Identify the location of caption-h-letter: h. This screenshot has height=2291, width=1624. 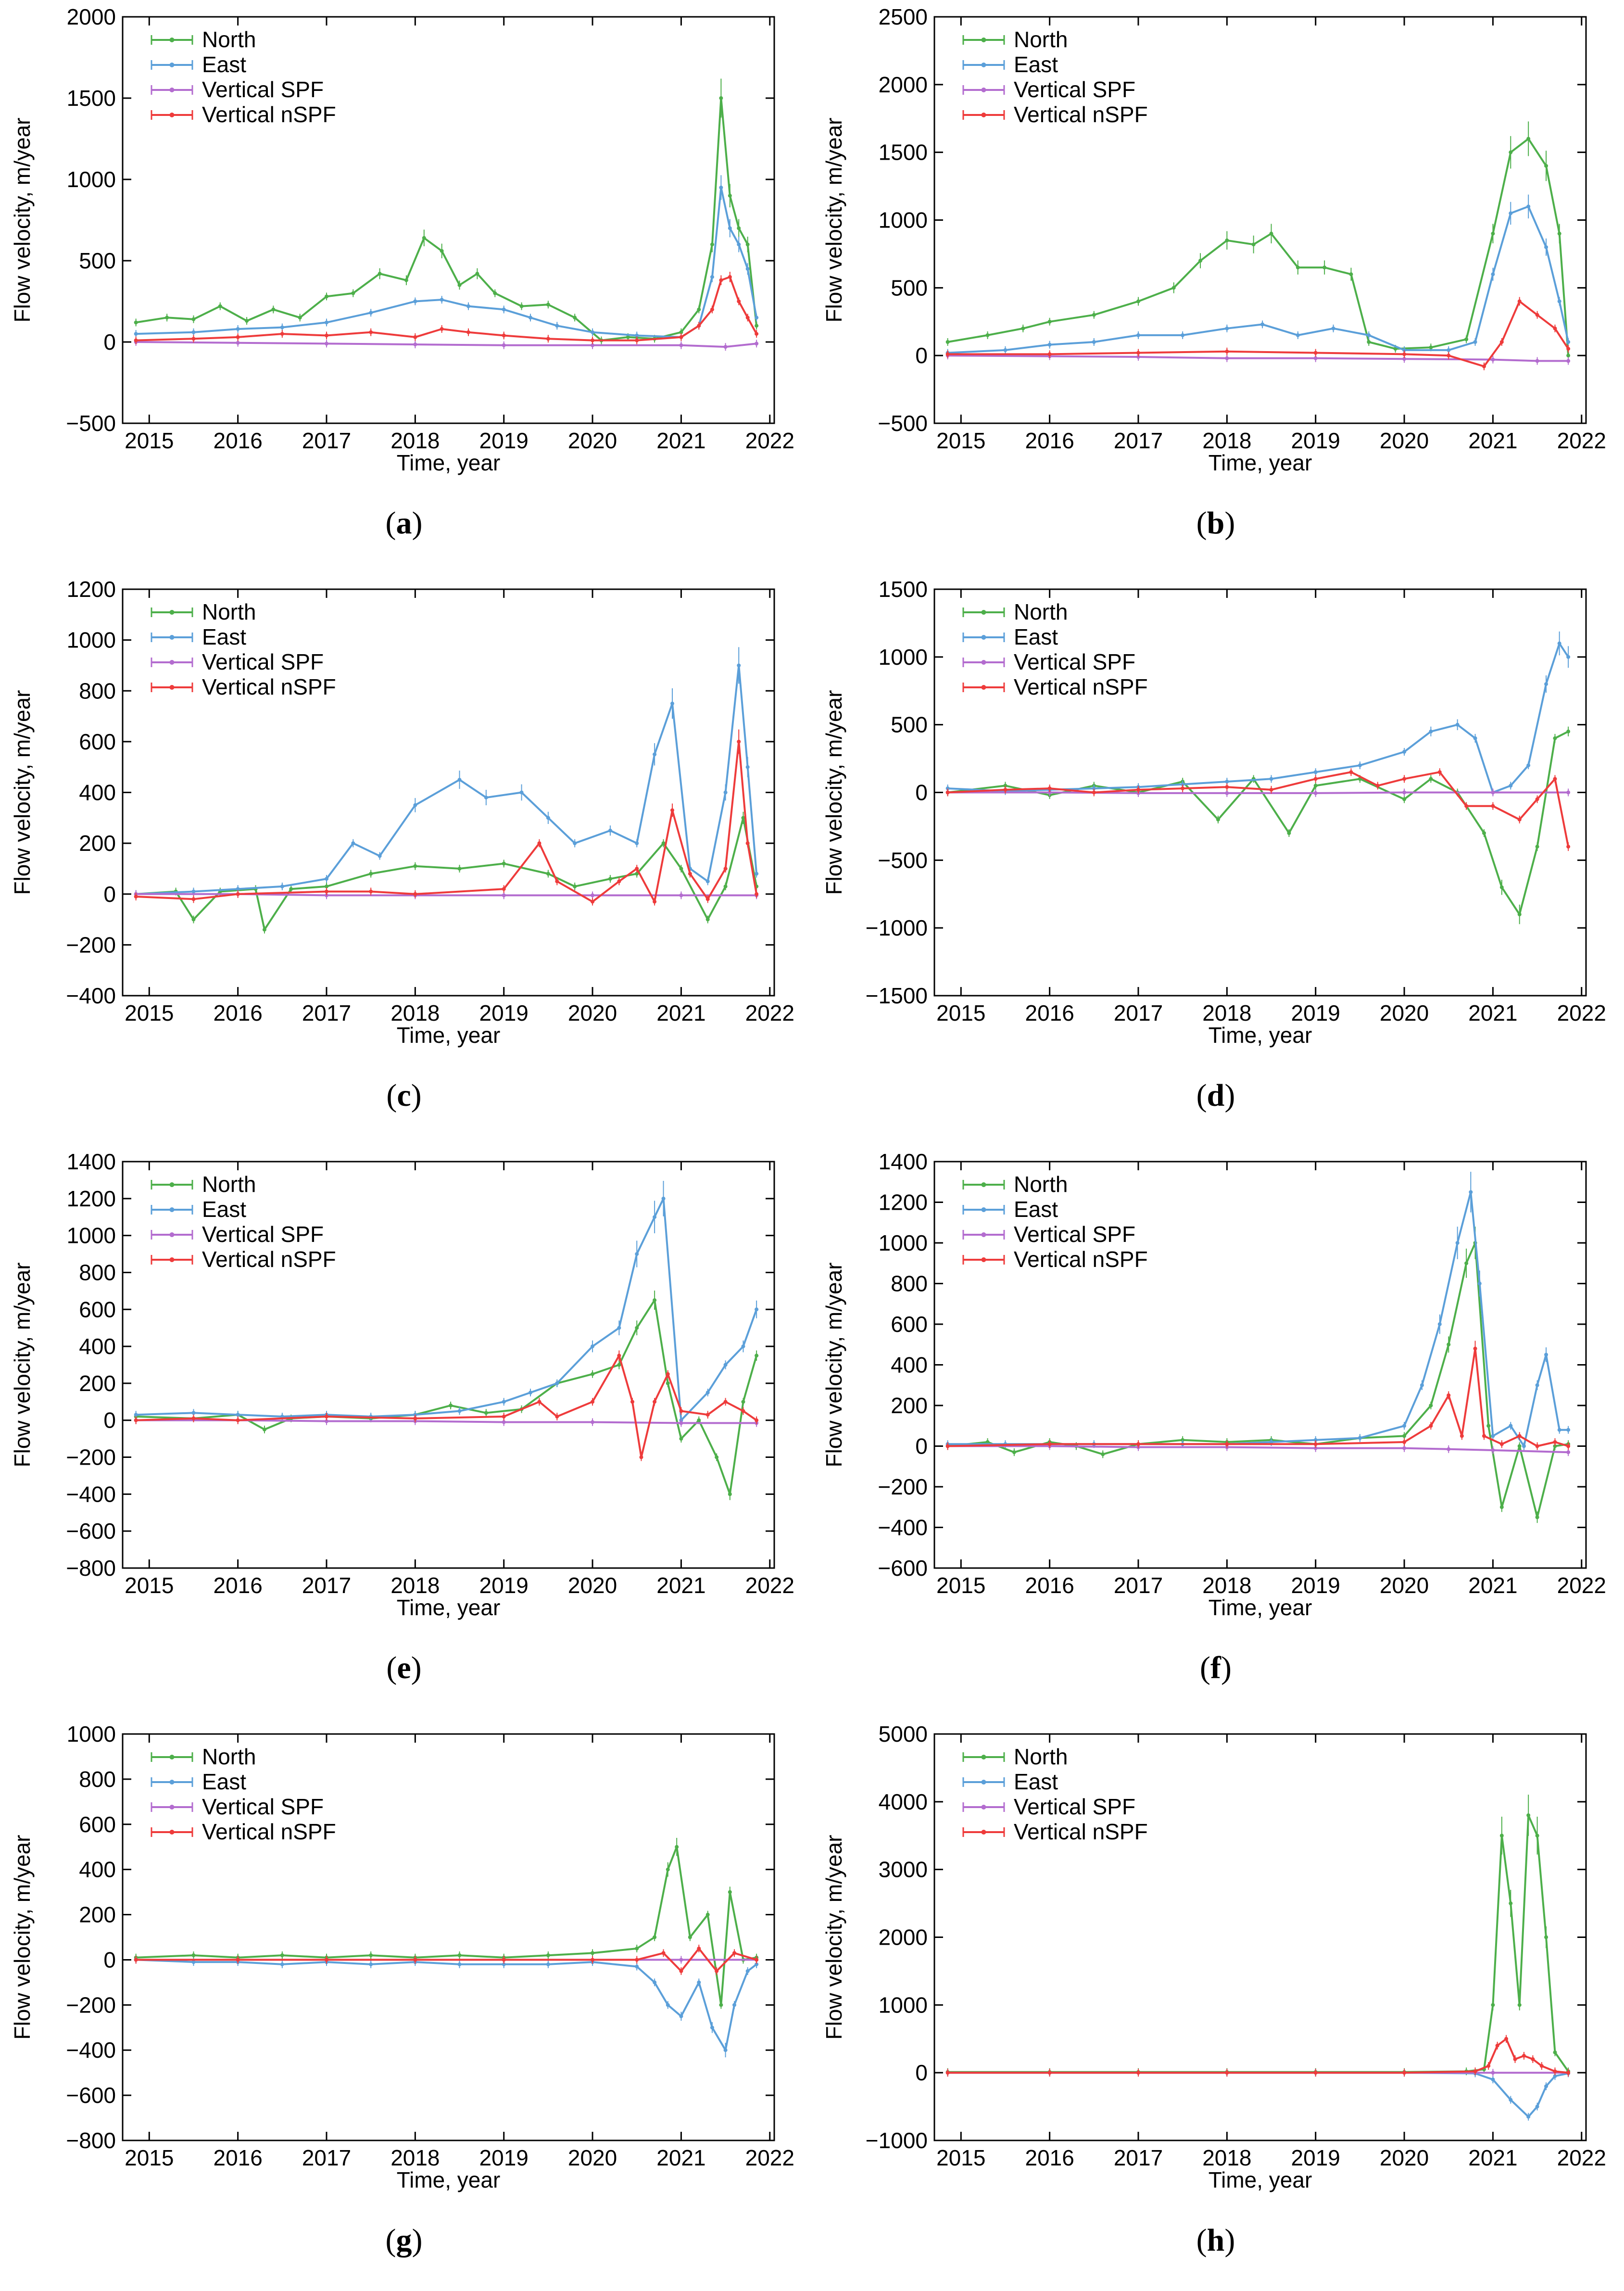
(1216, 2240).